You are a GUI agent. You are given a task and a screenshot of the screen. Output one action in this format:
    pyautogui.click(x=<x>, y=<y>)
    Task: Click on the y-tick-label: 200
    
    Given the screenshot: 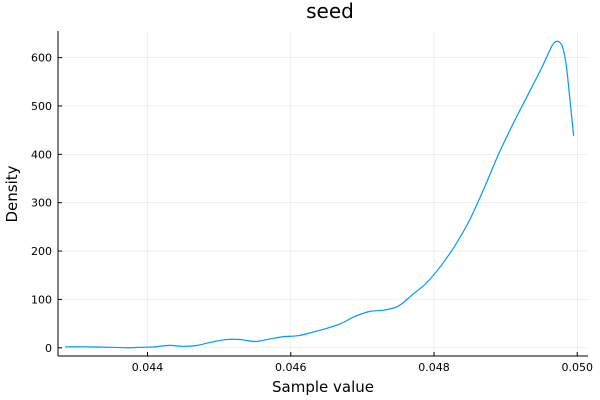 What is the action you would take?
    pyautogui.click(x=41, y=251)
    